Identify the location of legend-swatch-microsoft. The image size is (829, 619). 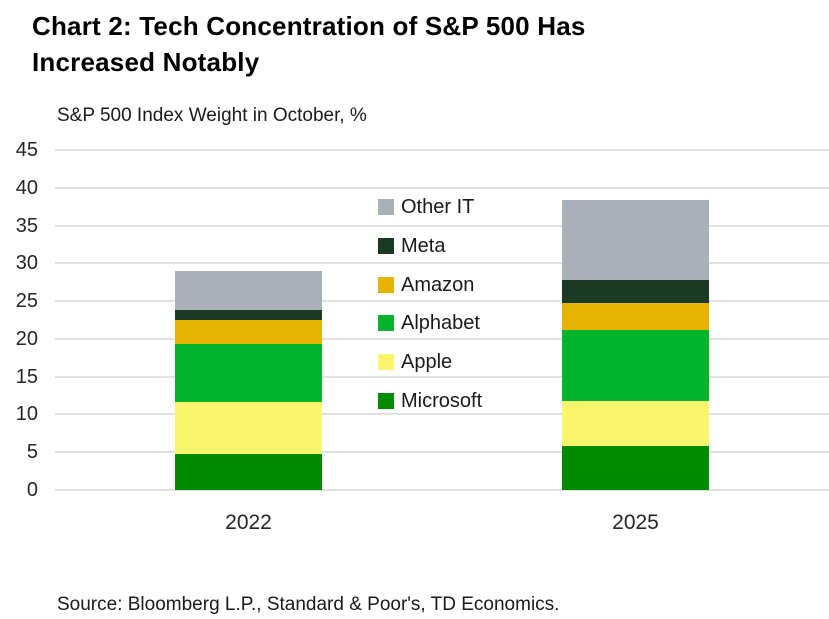
(386, 401).